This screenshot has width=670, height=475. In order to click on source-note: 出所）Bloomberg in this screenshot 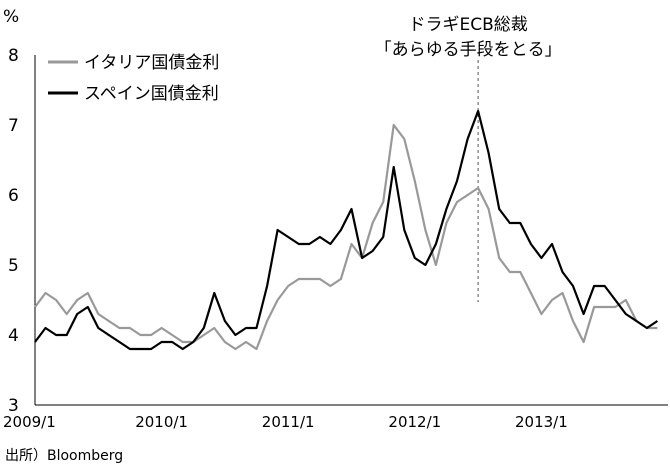, I will do `click(64, 456)`.